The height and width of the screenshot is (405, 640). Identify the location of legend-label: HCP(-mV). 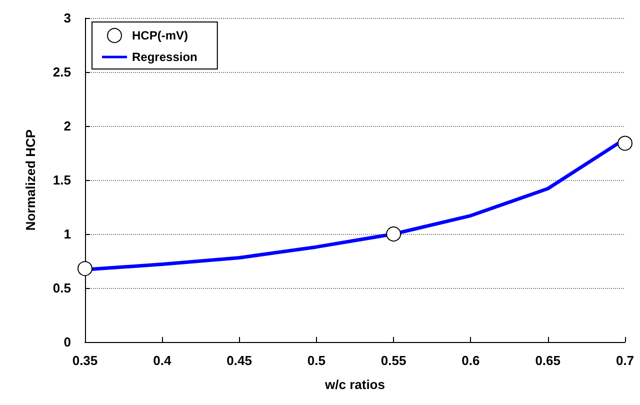
(160, 35).